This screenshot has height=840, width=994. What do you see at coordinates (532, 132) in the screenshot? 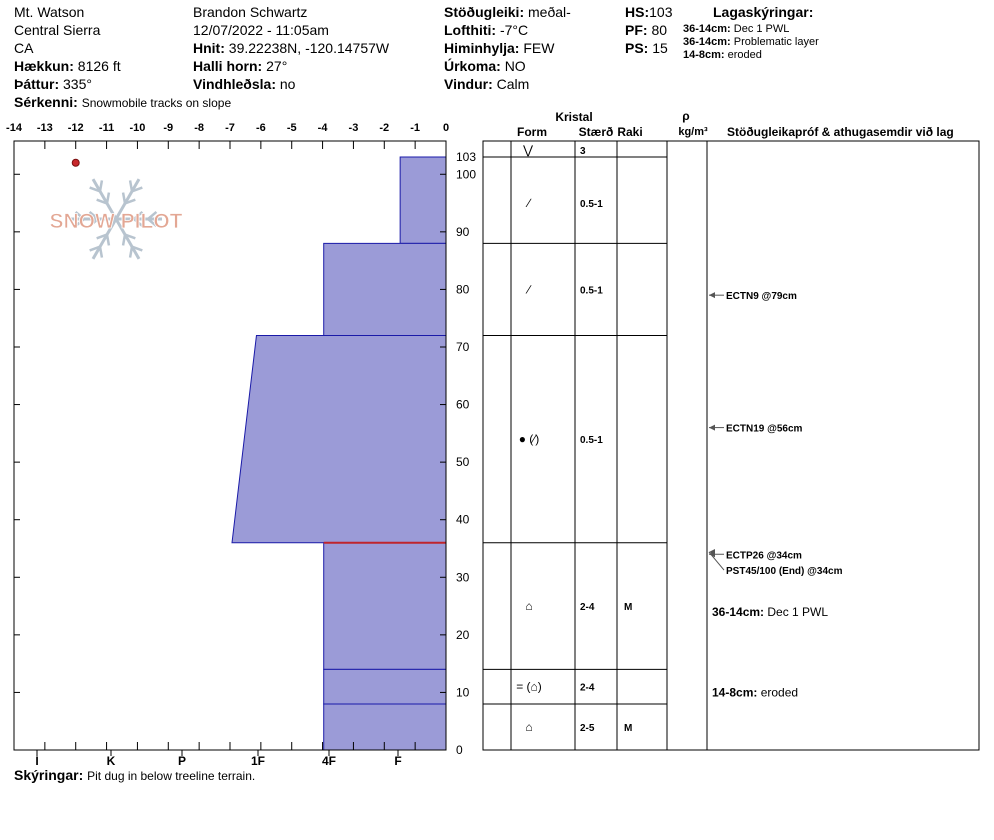
I see `header-form: Form` at bounding box center [532, 132].